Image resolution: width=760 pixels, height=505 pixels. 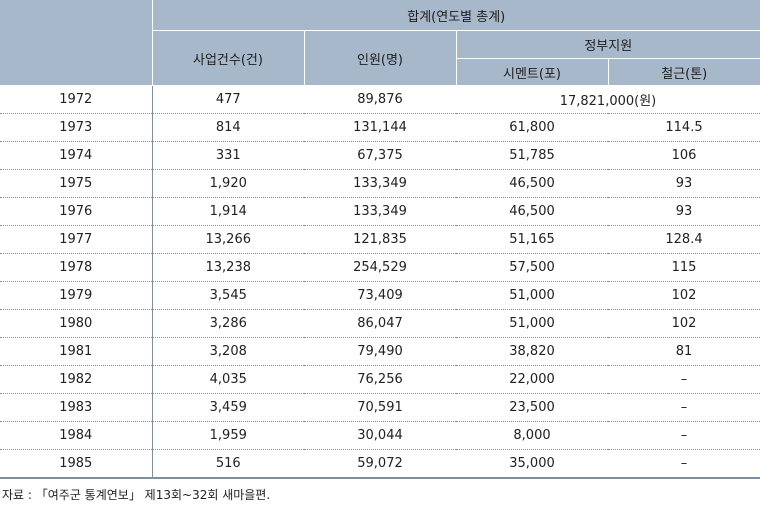 I want to click on year-cell: 1984, so click(x=76, y=435).